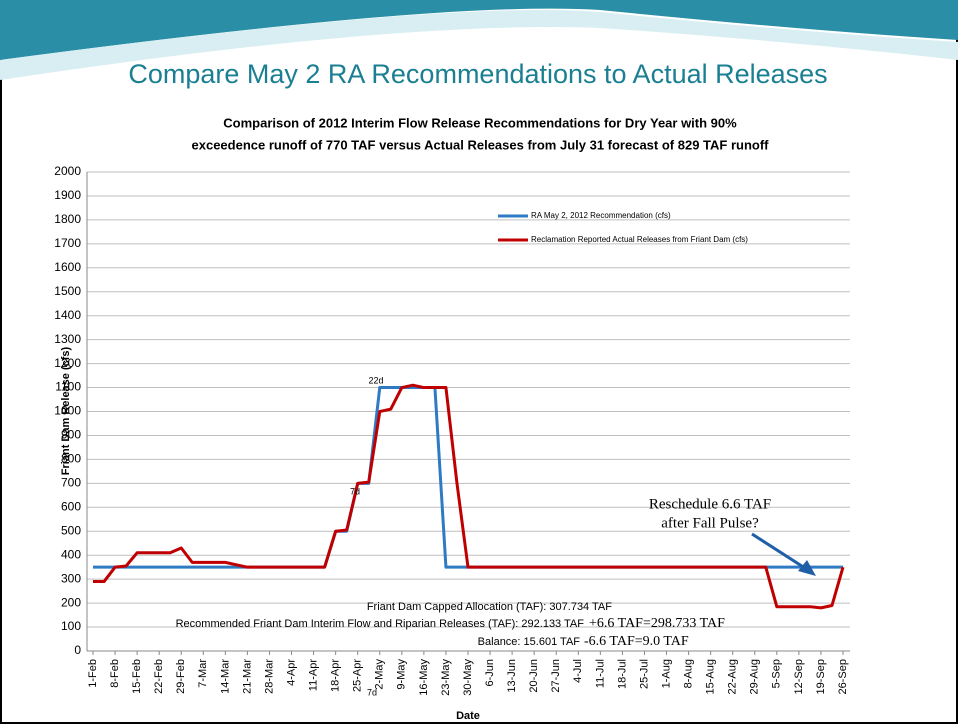 Image resolution: width=958 pixels, height=724 pixels. What do you see at coordinates (67, 195) in the screenshot?
I see `y-tick-label: 1900` at bounding box center [67, 195].